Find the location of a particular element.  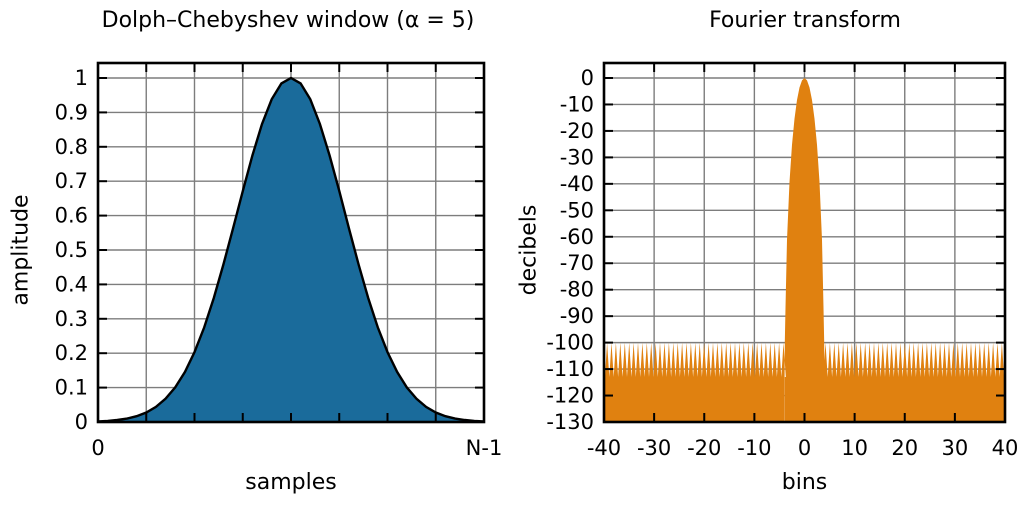

x-tick-label: 40 is located at coordinates (1005, 448).